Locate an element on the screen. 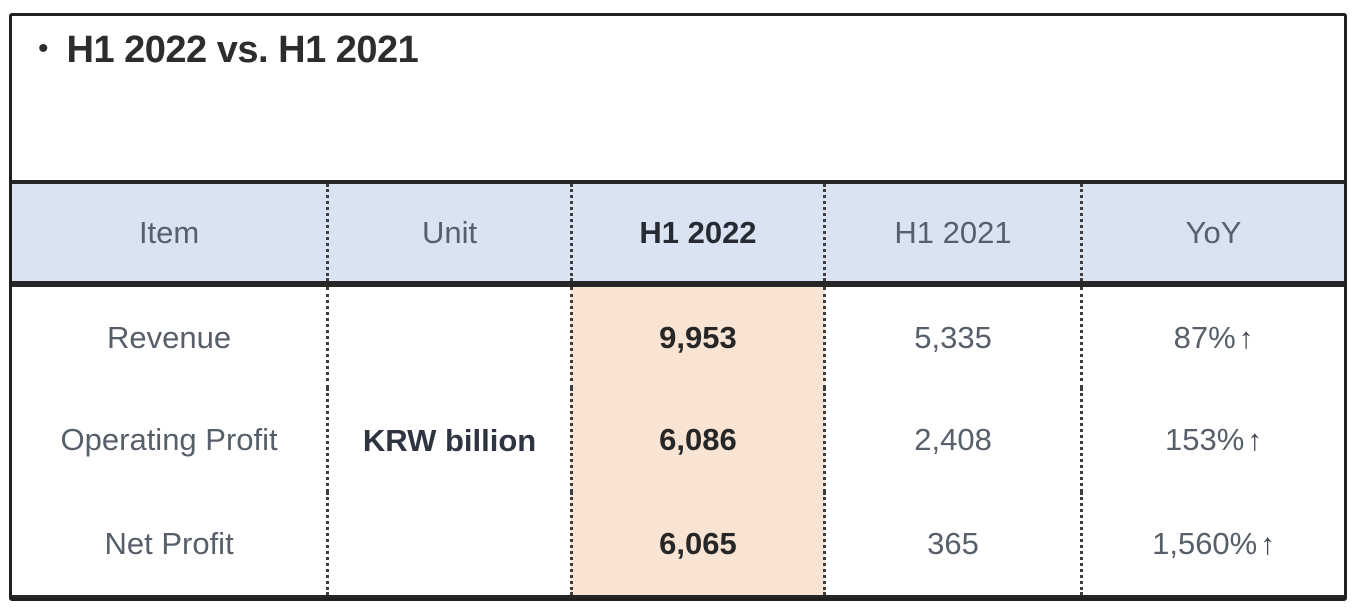  cell-revenue-yoy: 87% ↑ is located at coordinates (1212, 336).